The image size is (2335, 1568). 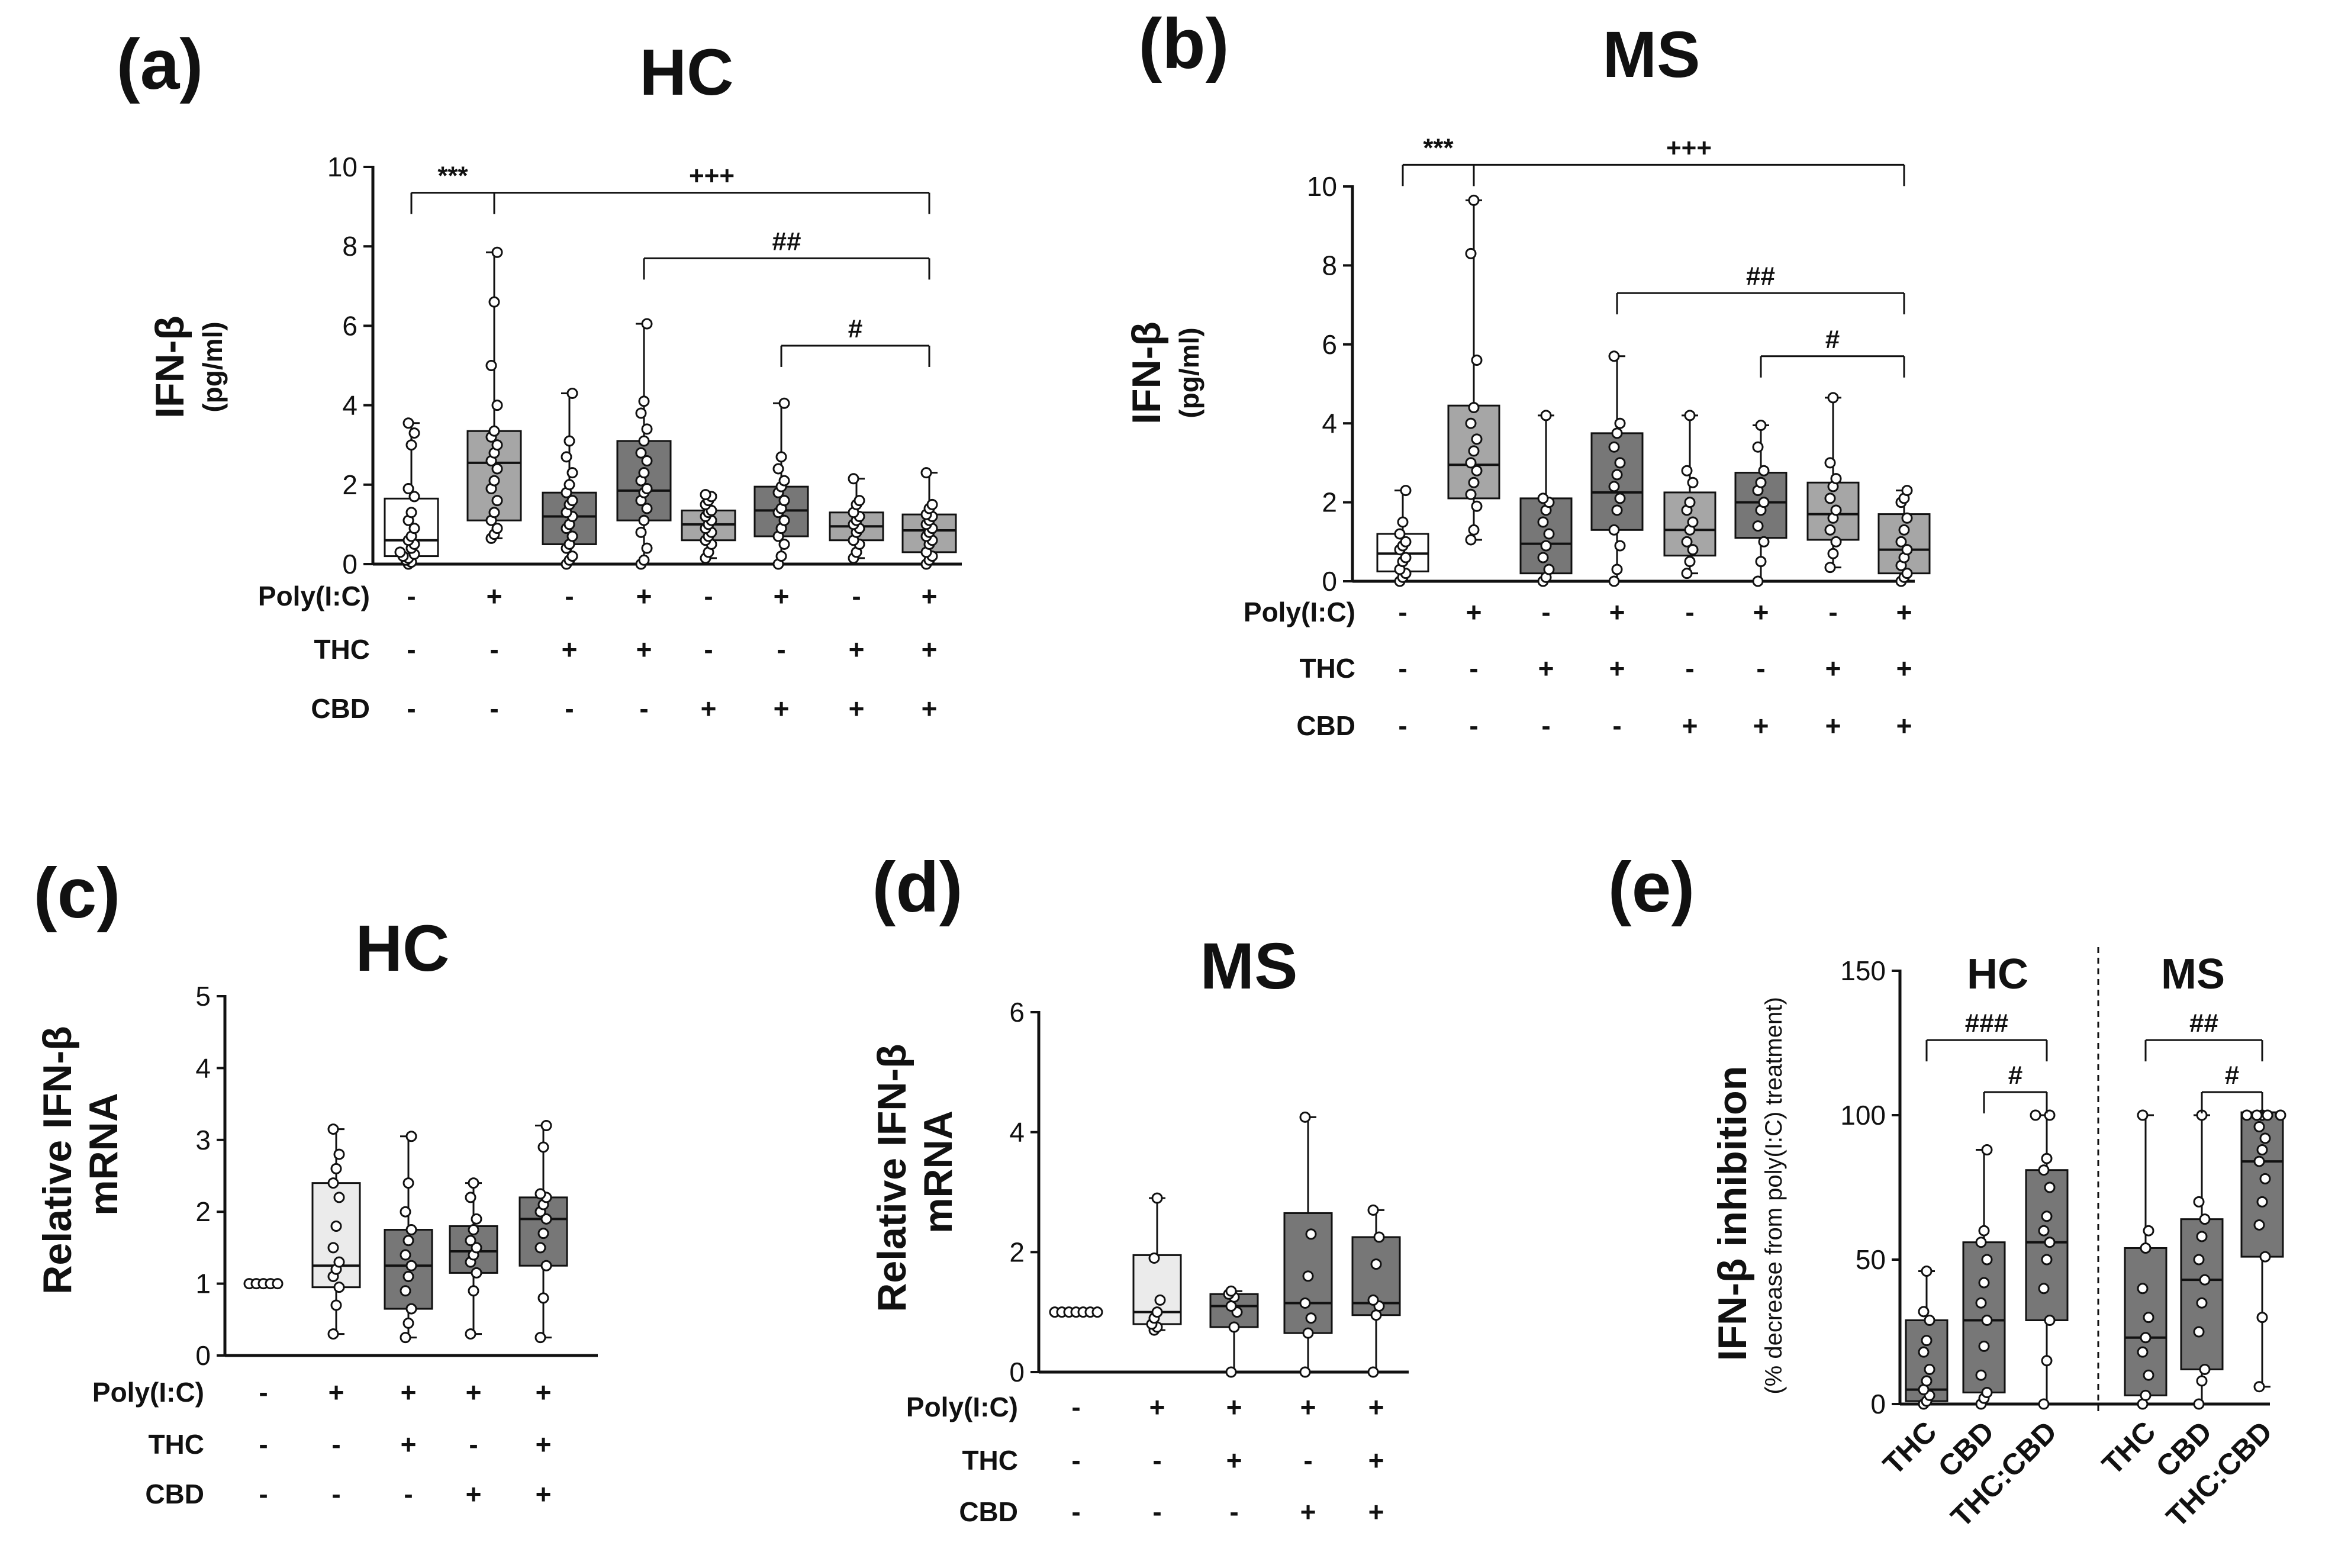 I want to click on y-tick-label: 6, so click(x=1017, y=1012).